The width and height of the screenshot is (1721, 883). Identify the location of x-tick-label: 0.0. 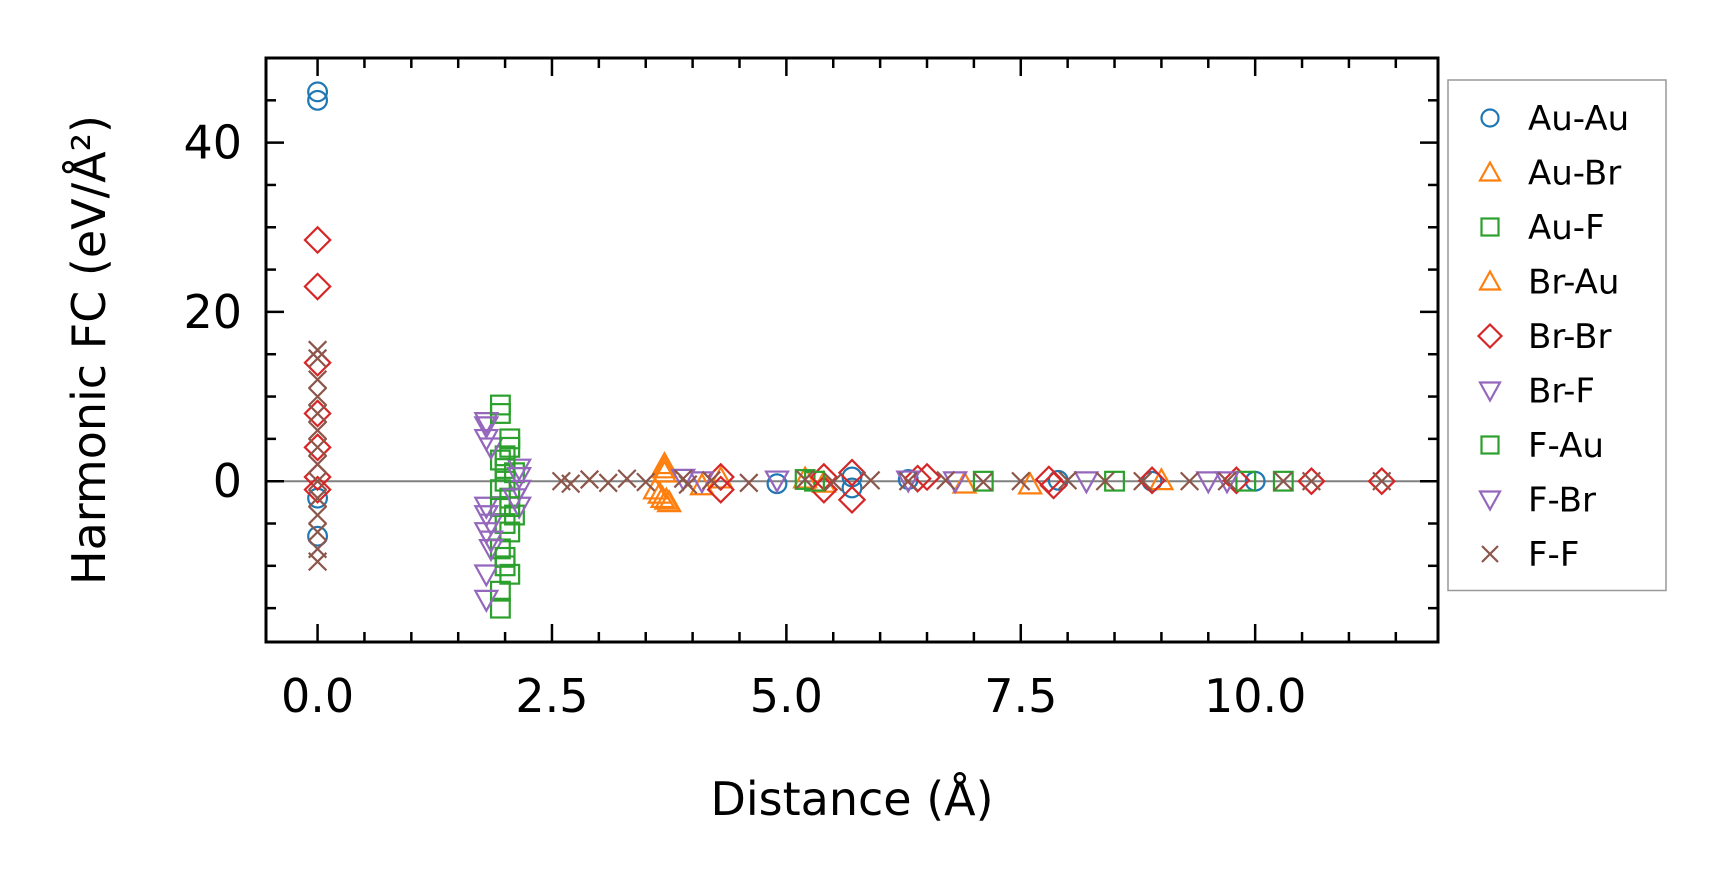
(317, 696).